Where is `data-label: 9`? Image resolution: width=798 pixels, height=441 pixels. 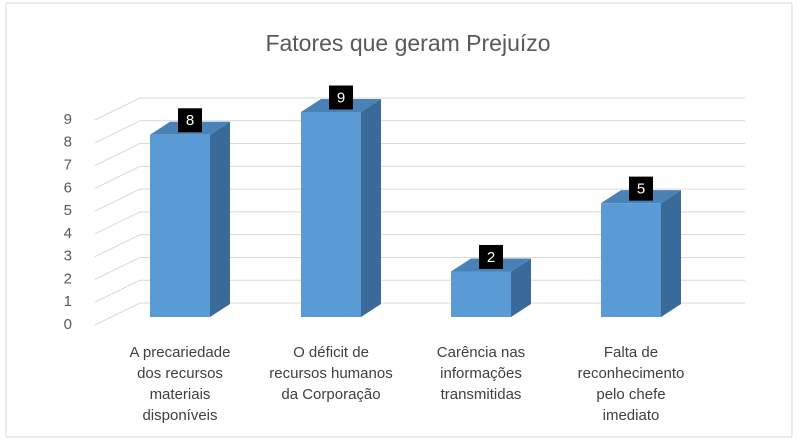
data-label: 9 is located at coordinates (341, 97).